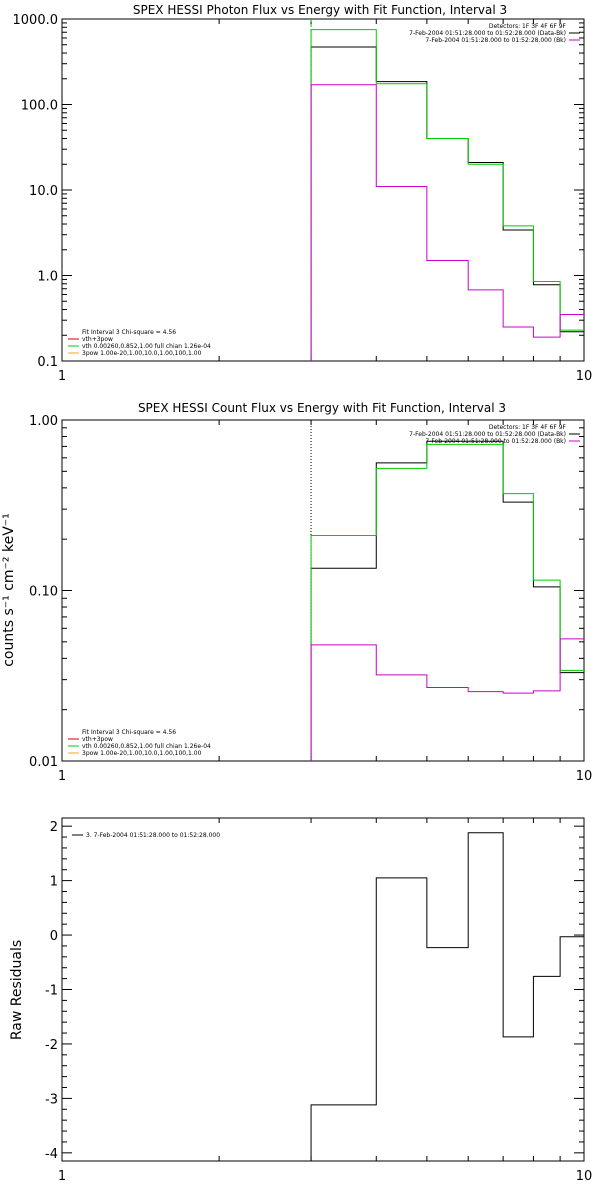 This screenshot has height=1200, width=600. Describe the element at coordinates (39, 106) in the screenshot. I see `y-tick-label: 100.0` at that location.